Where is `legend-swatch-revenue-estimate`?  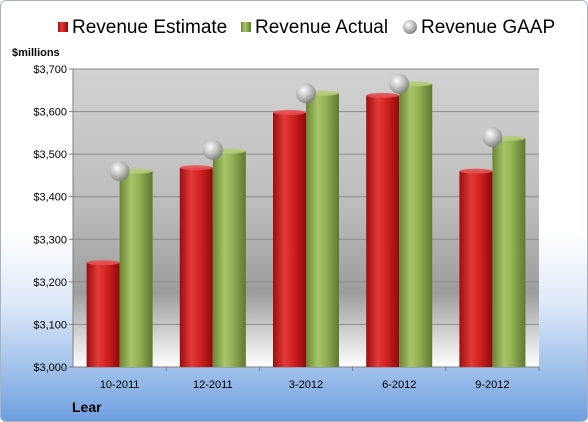 legend-swatch-revenue-estimate is located at coordinates (63, 27).